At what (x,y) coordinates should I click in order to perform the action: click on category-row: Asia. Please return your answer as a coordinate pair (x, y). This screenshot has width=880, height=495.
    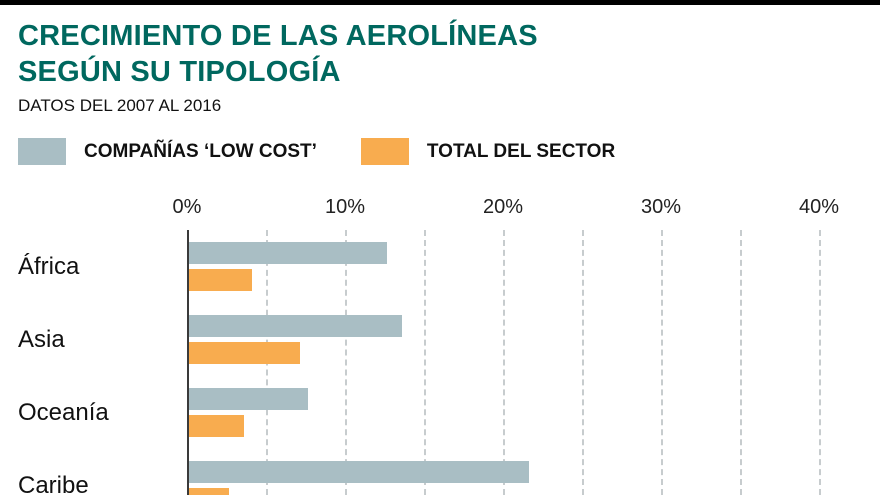
    Looking at the image, I should click on (440, 339).